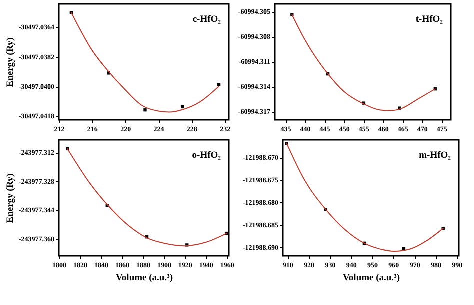 The image size is (474, 305). Describe the element at coordinates (430, 20) in the screenshot. I see `annotation: t-HfO₂` at that location.